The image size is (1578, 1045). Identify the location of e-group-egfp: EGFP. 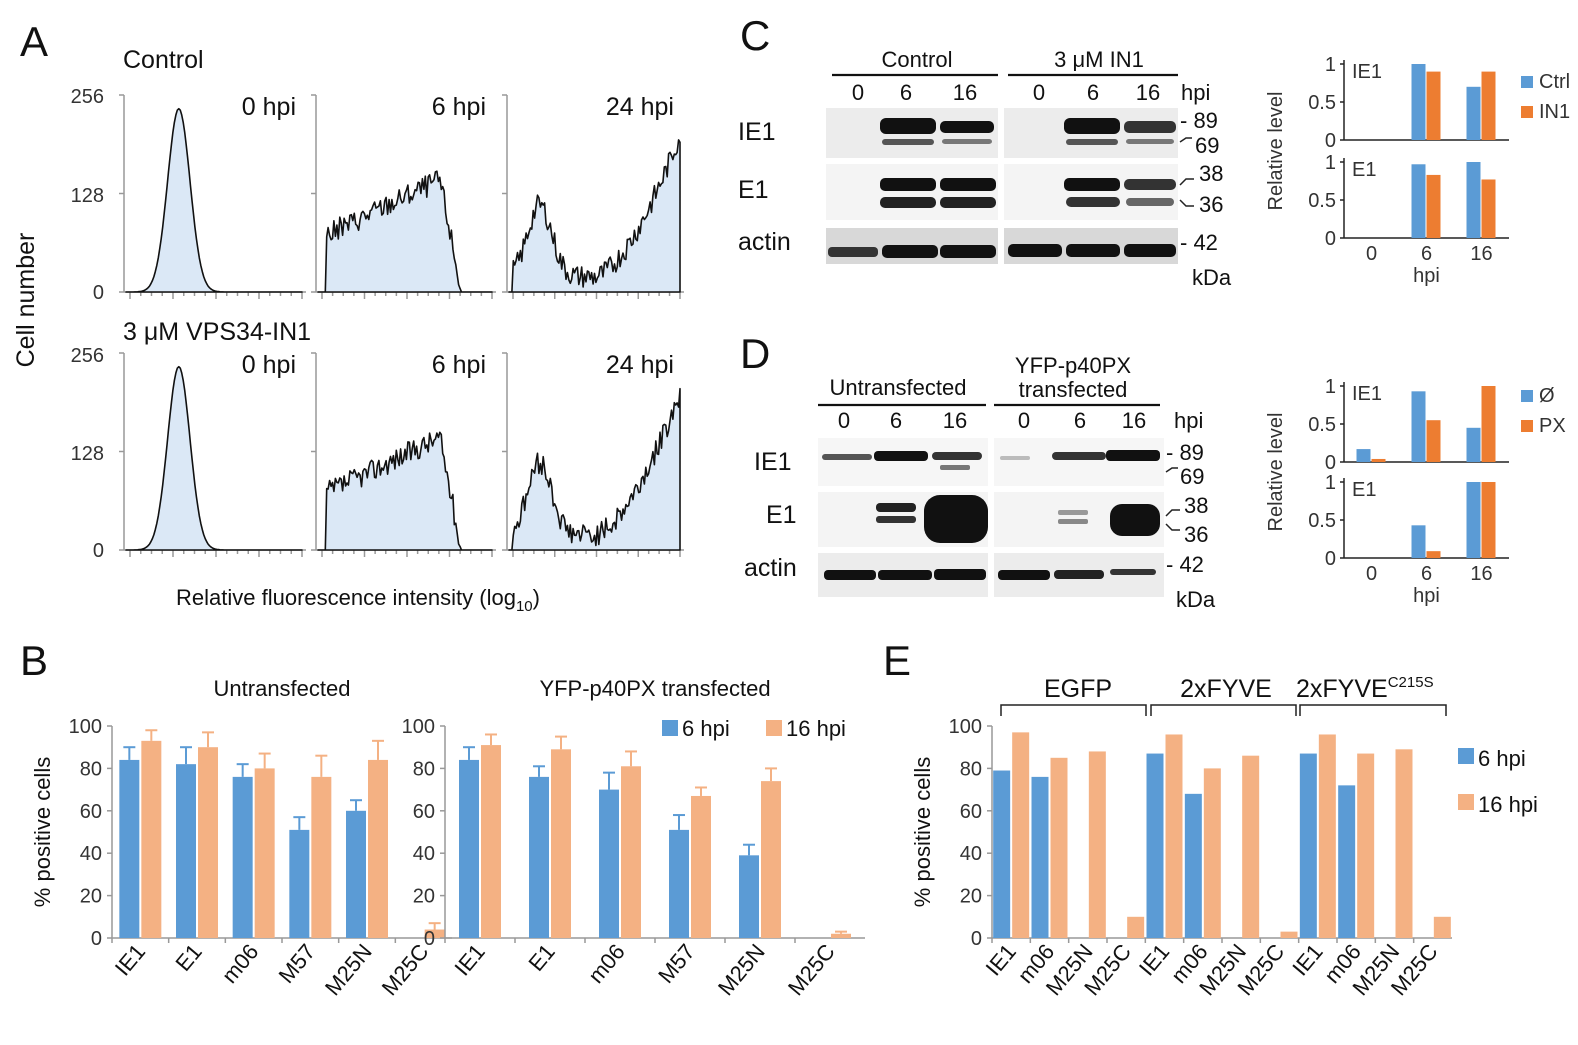
(1078, 689).